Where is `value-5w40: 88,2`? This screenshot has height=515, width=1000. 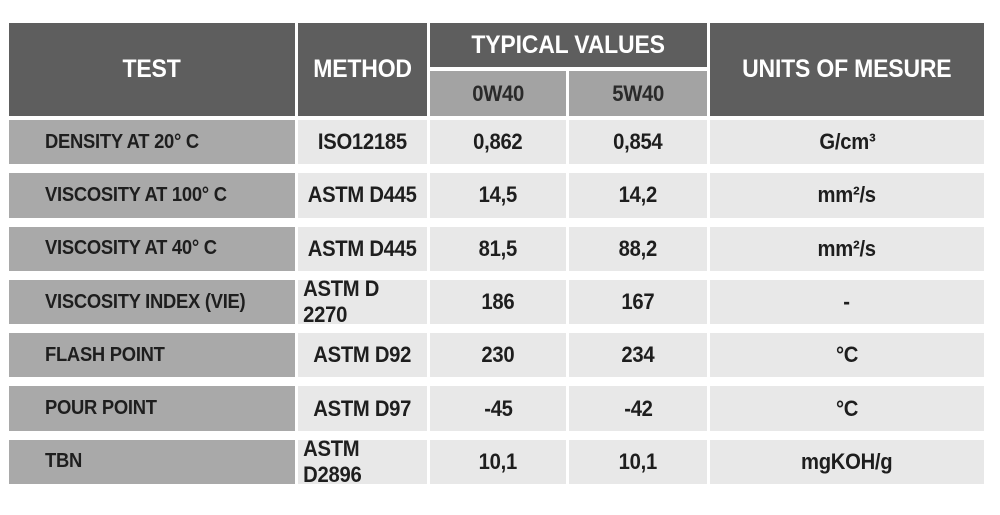
value-5w40: 88,2 is located at coordinates (638, 248).